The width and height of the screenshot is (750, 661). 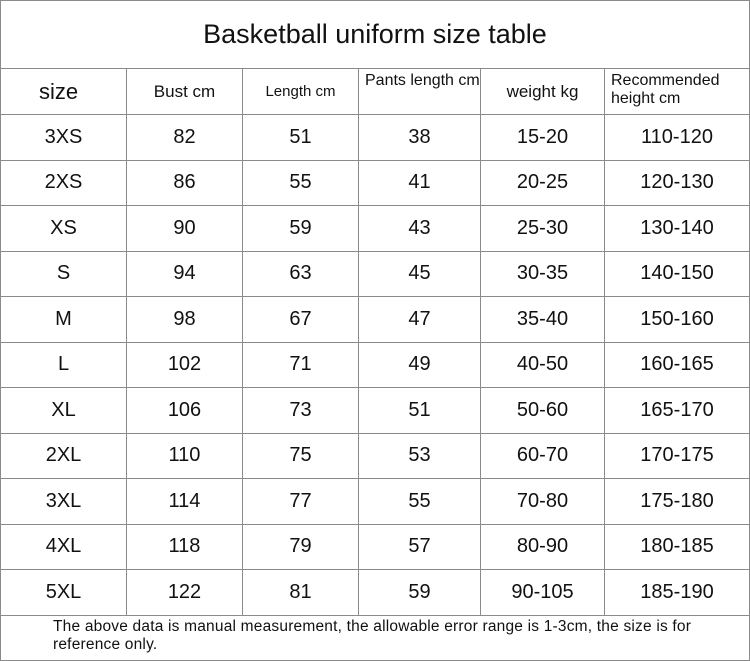 What do you see at coordinates (543, 502) in the screenshot?
I see `table-cell: 70-80` at bounding box center [543, 502].